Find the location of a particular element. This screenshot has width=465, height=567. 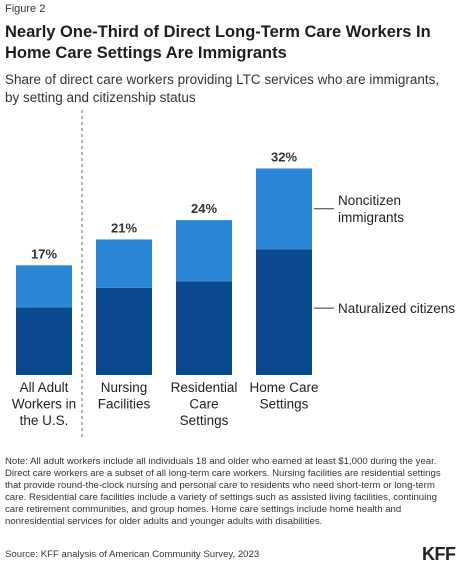

category-label-0-2: the U.S. is located at coordinates (44, 420).